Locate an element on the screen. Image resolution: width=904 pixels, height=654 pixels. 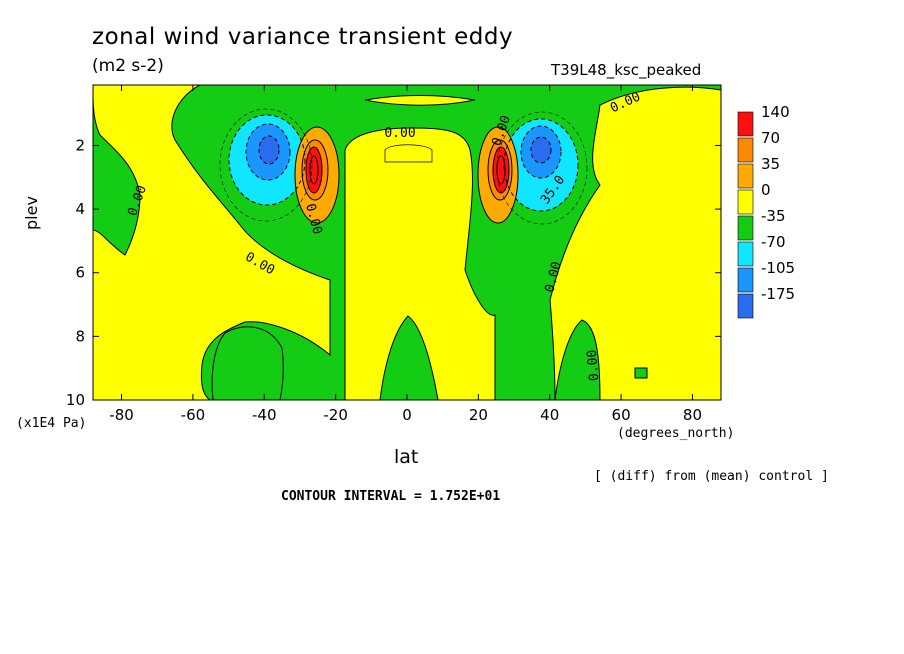
y-tick-label: 8 is located at coordinates (80, 336).